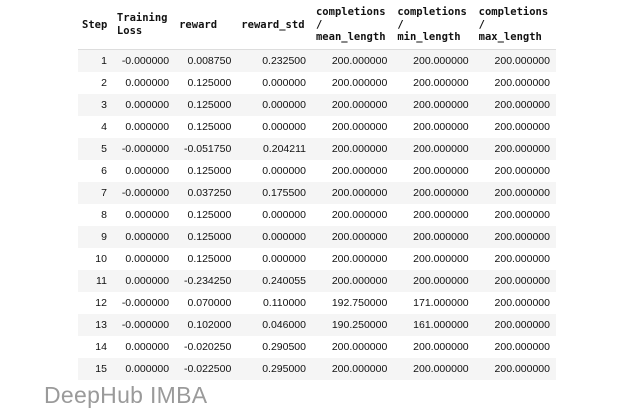 This screenshot has height=413, width=640. Describe the element at coordinates (101, 302) in the screenshot. I see `table-cell: 12` at that location.